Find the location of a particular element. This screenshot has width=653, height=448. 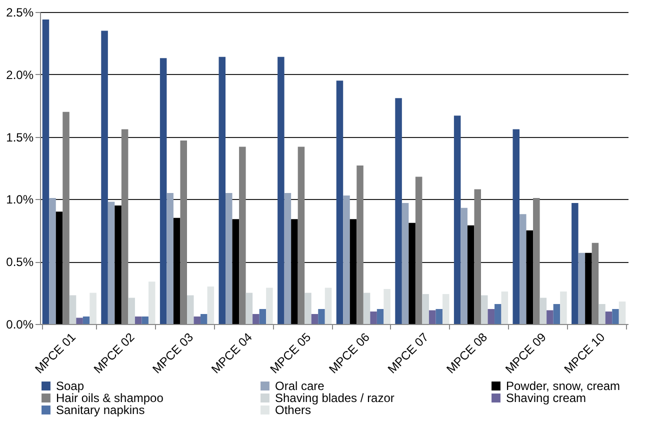

y-tick-label: 0.5% is located at coordinates (20, 262).